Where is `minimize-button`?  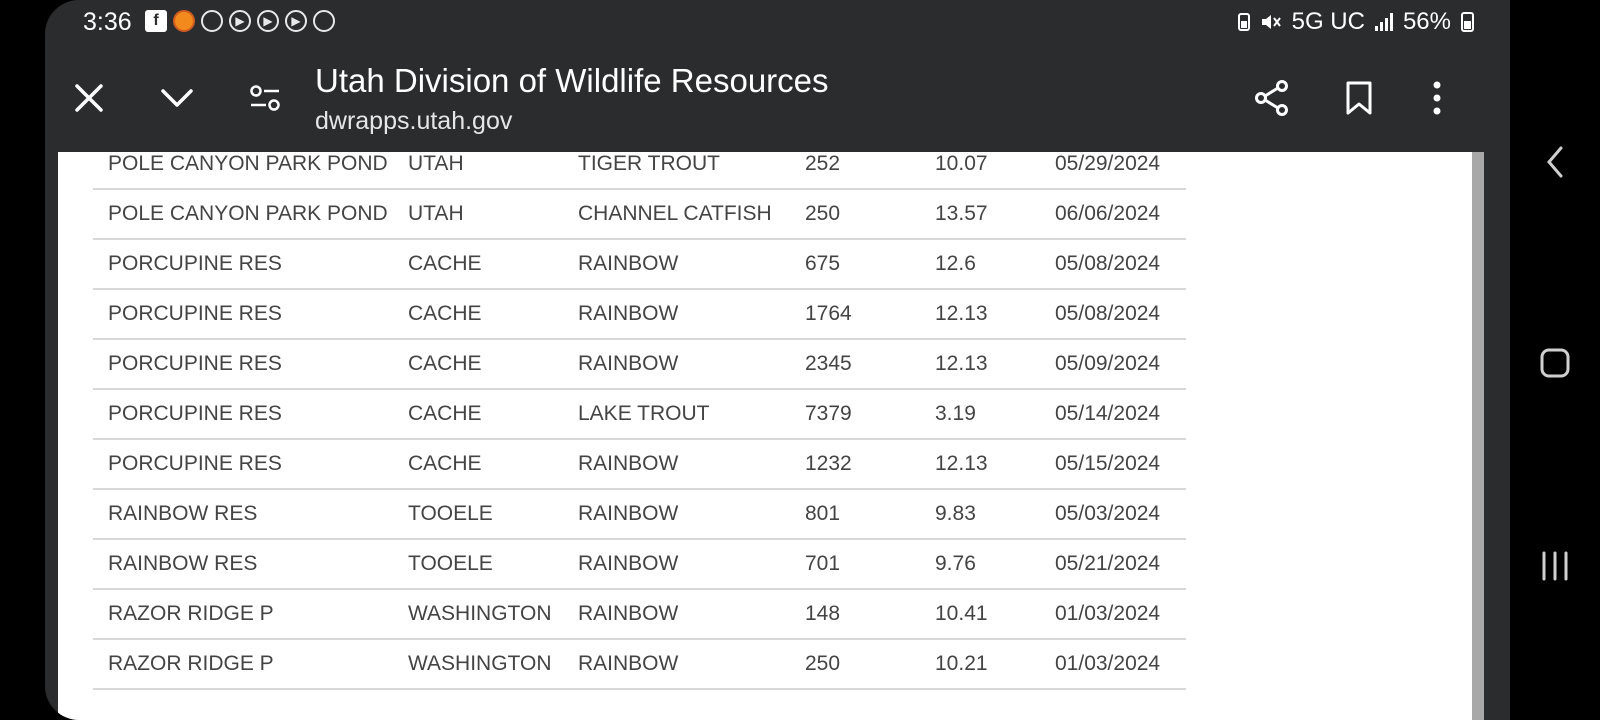
minimize-button is located at coordinates (177, 98).